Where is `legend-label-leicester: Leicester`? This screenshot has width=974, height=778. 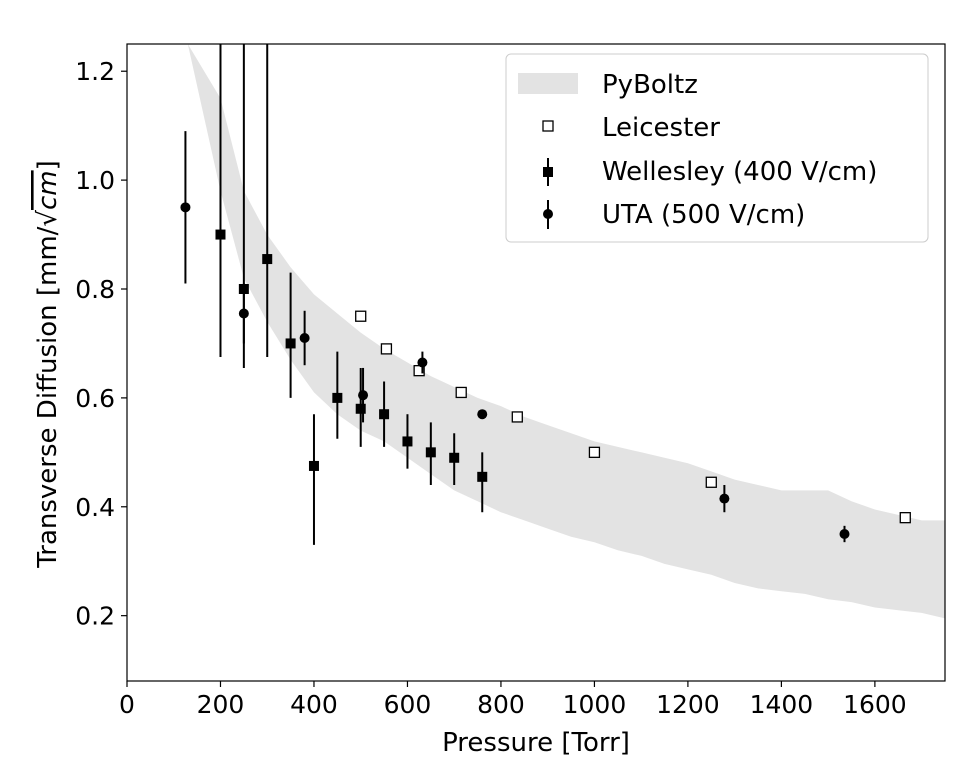
legend-label-leicester: Leicester is located at coordinates (661, 128).